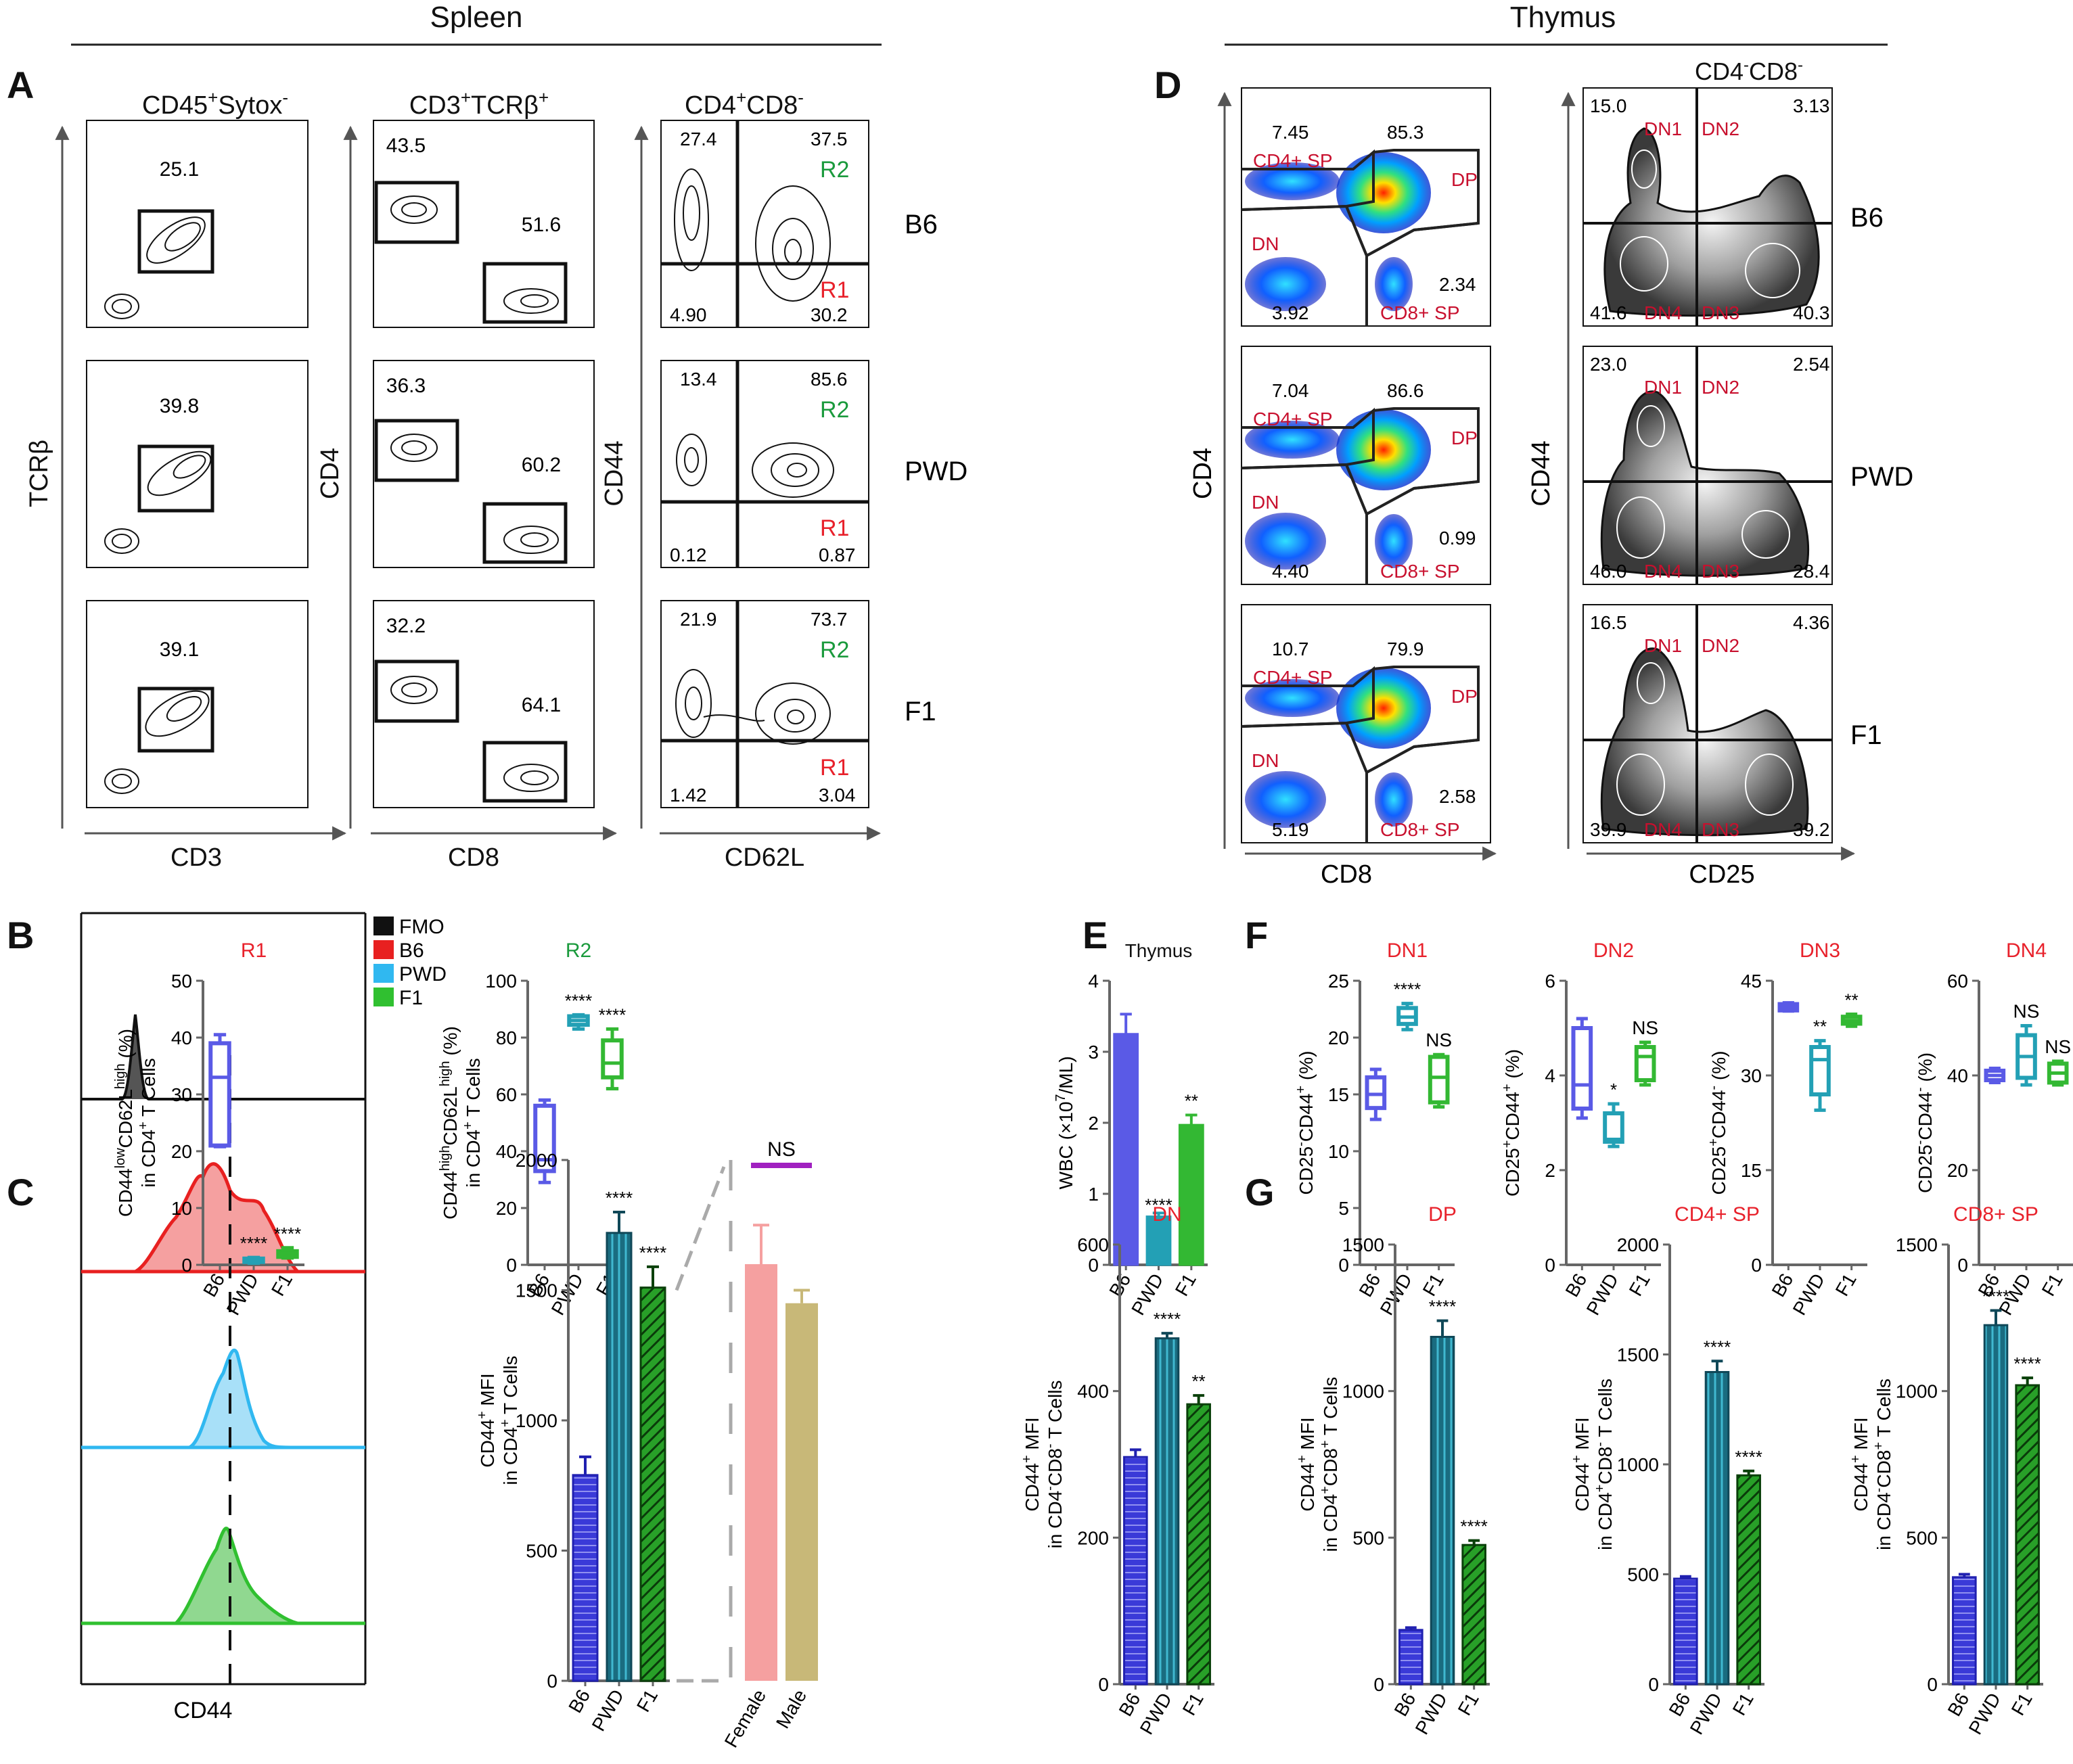 The image size is (2073, 1764). Describe the element at coordinates (1608, 571) in the screenshot. I see `d-pwd-dn4-value: 46.0` at that location.